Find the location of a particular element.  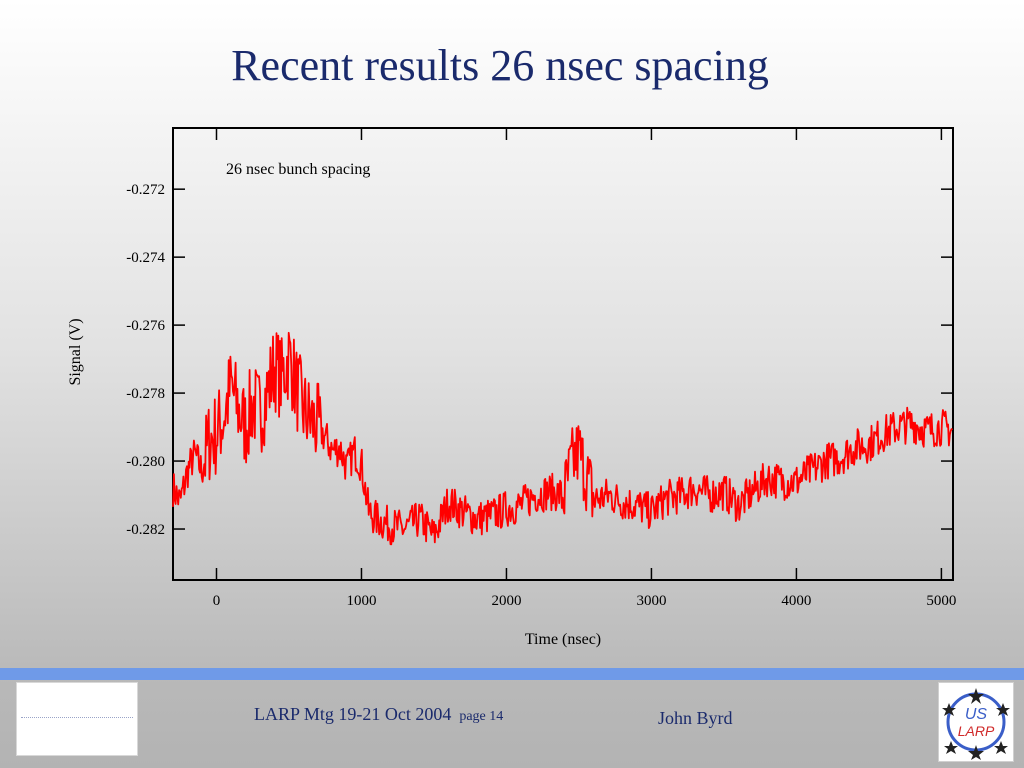

us-larp-logo: US LARP is located at coordinates (976, 722).